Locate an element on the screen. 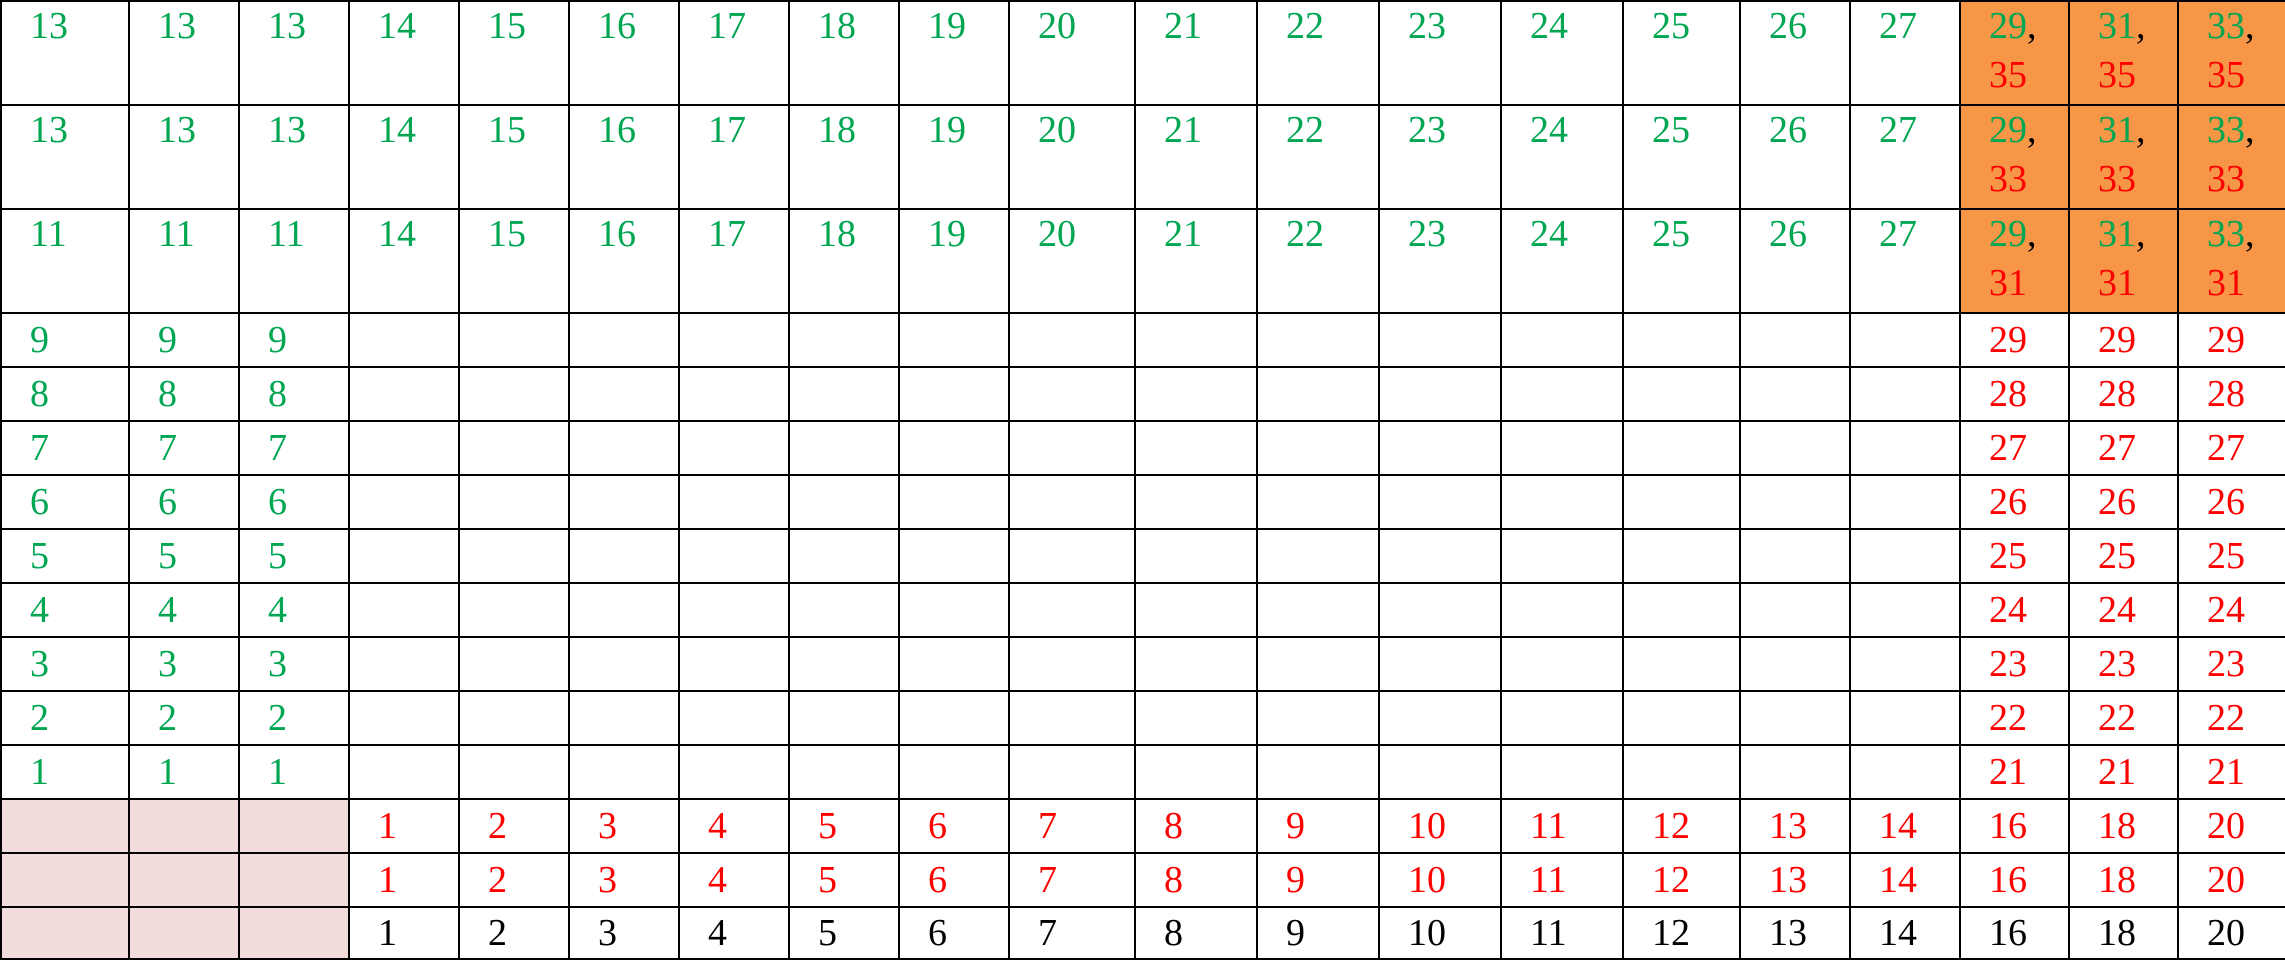 Image resolution: width=2285 pixels, height=962 pixels. cell-value: 4 is located at coordinates (277, 609).